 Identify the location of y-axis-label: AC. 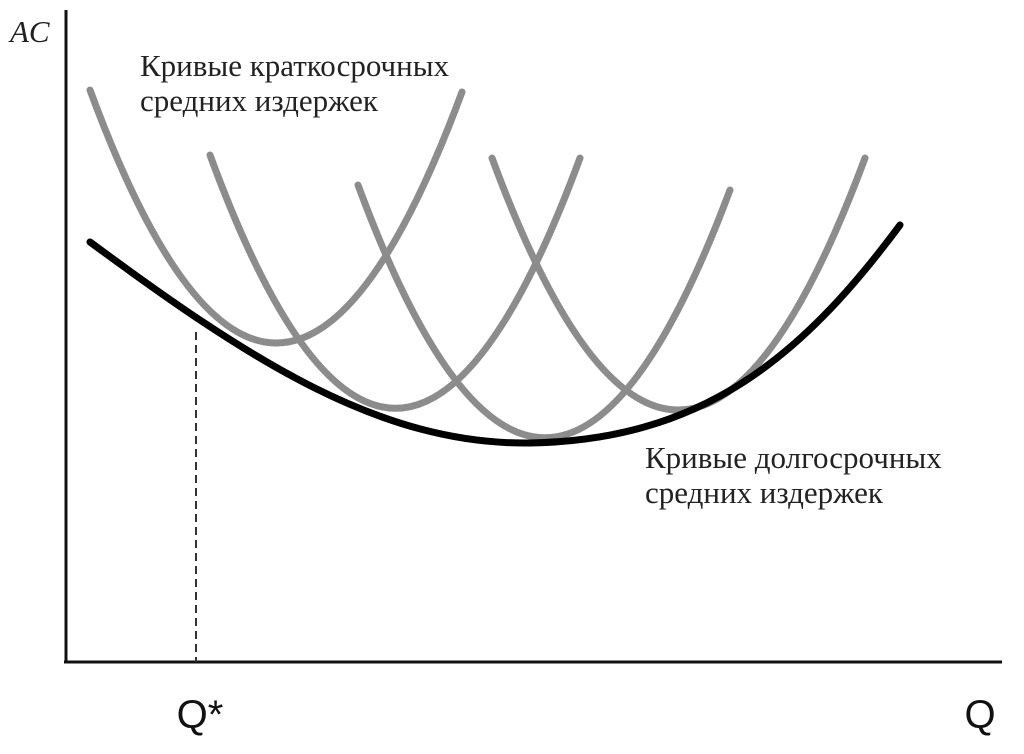
(29, 31).